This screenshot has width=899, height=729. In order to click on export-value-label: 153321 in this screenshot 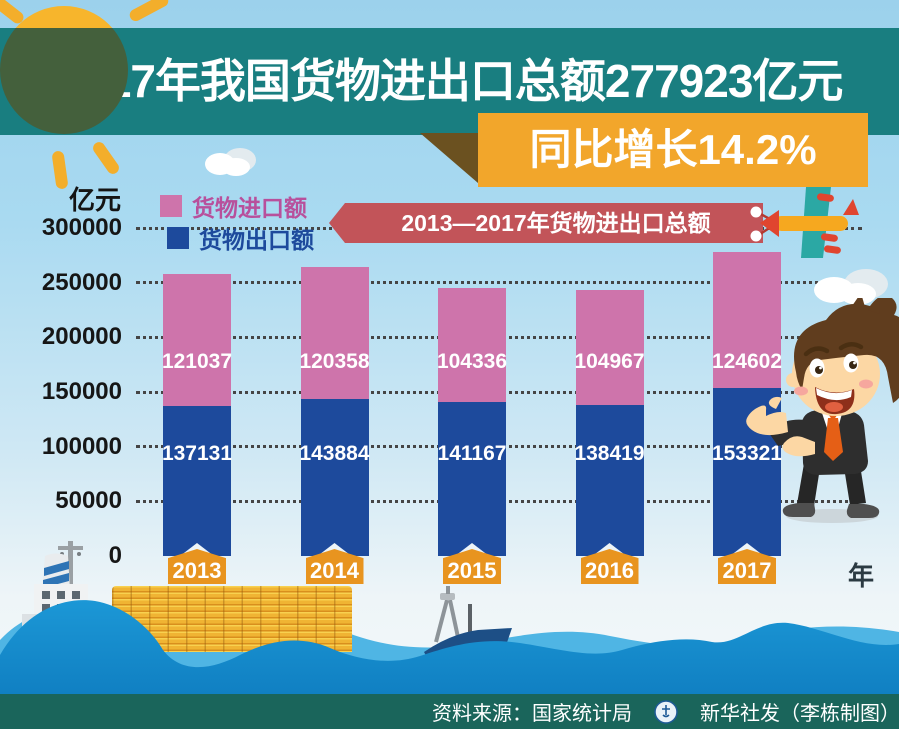, I will do `click(747, 453)`.